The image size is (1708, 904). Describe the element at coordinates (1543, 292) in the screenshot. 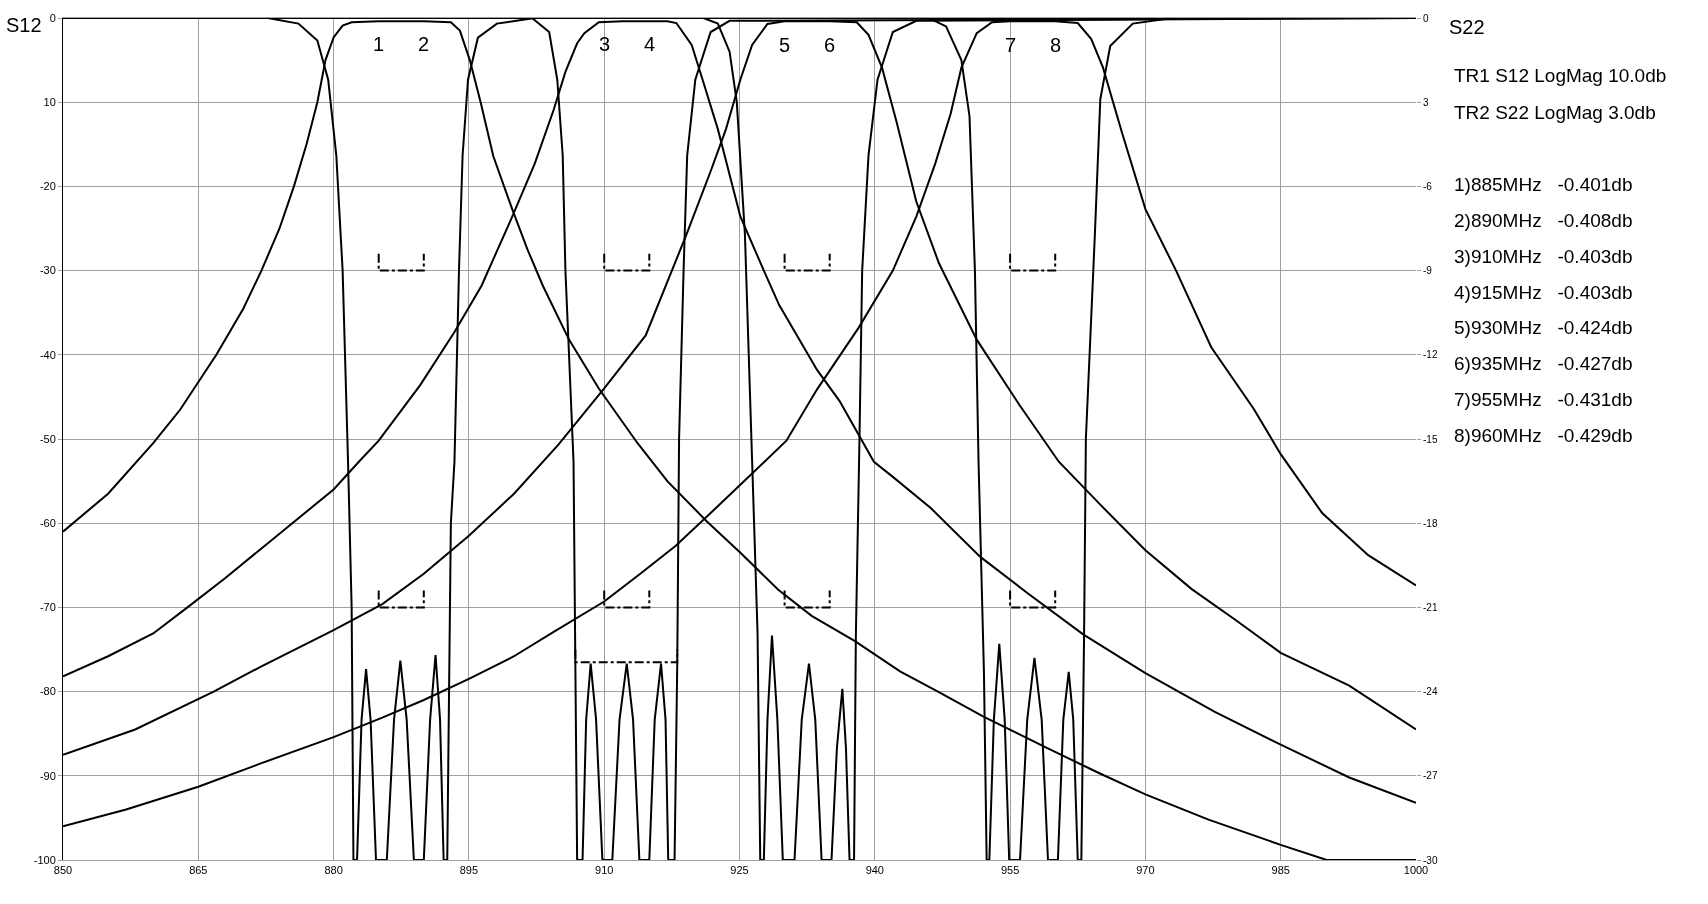

I see `text: 4)915MHz -0.403db` at that location.